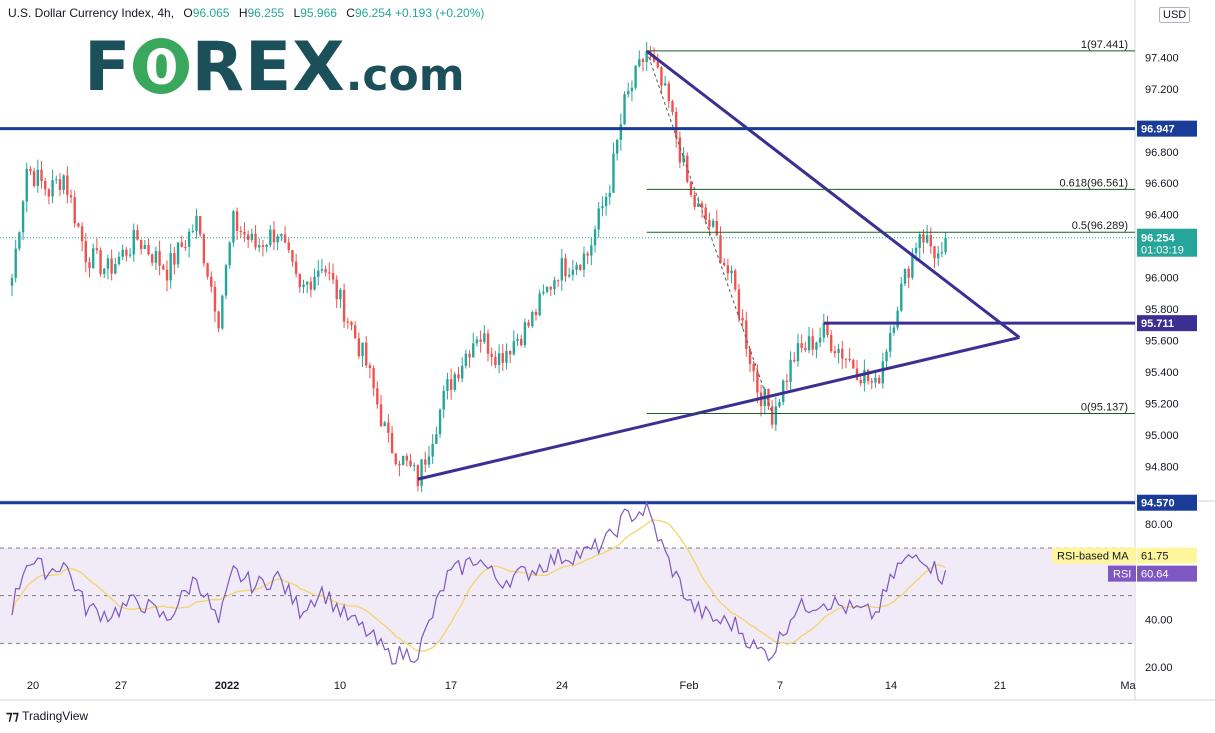  I want to click on rsi-ma-value-tag, so click(1167, 555).